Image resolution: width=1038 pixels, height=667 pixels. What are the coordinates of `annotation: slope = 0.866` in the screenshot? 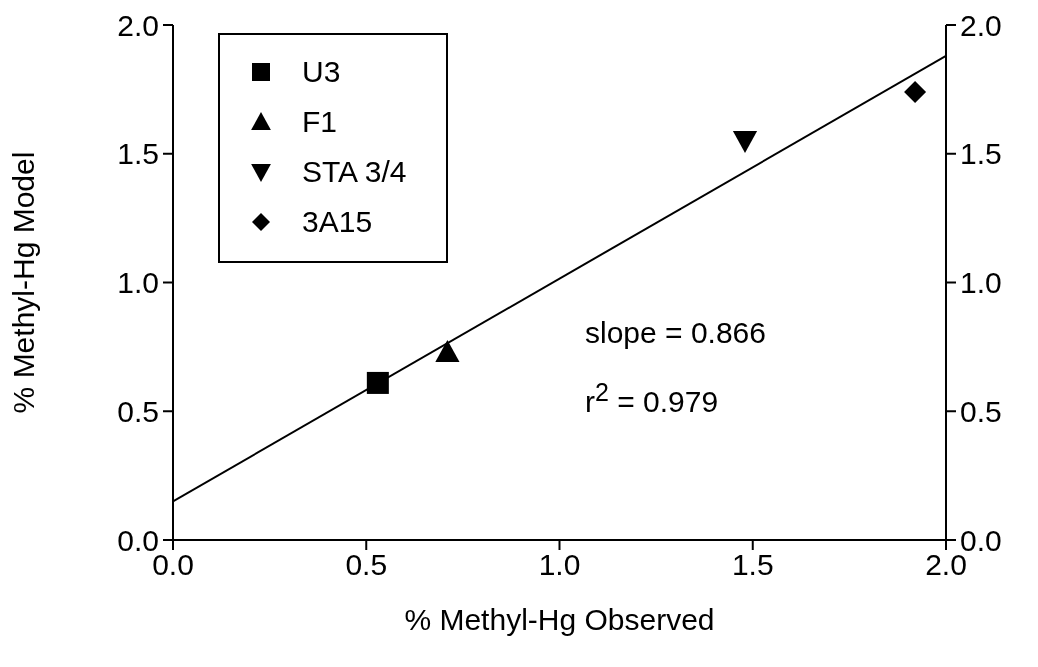 It's located at (675, 333).